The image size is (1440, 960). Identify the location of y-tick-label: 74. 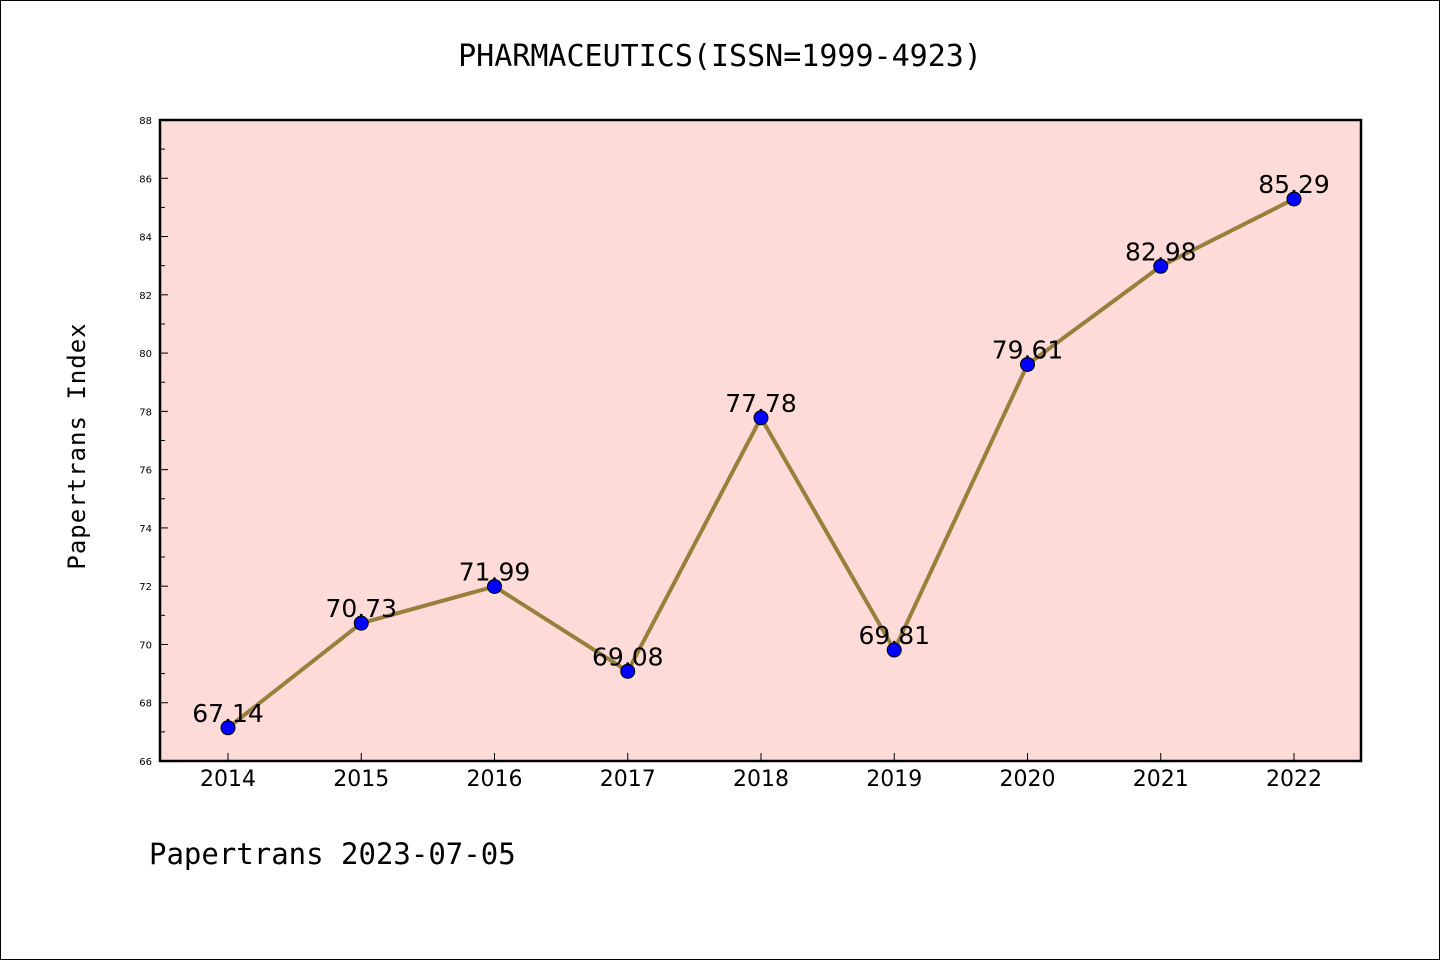
(145, 529).